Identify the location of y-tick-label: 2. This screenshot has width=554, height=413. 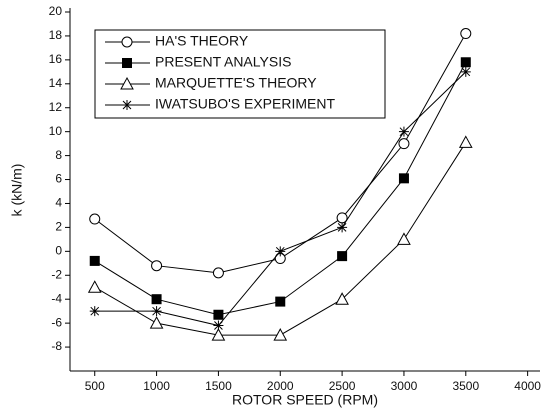
(58, 227).